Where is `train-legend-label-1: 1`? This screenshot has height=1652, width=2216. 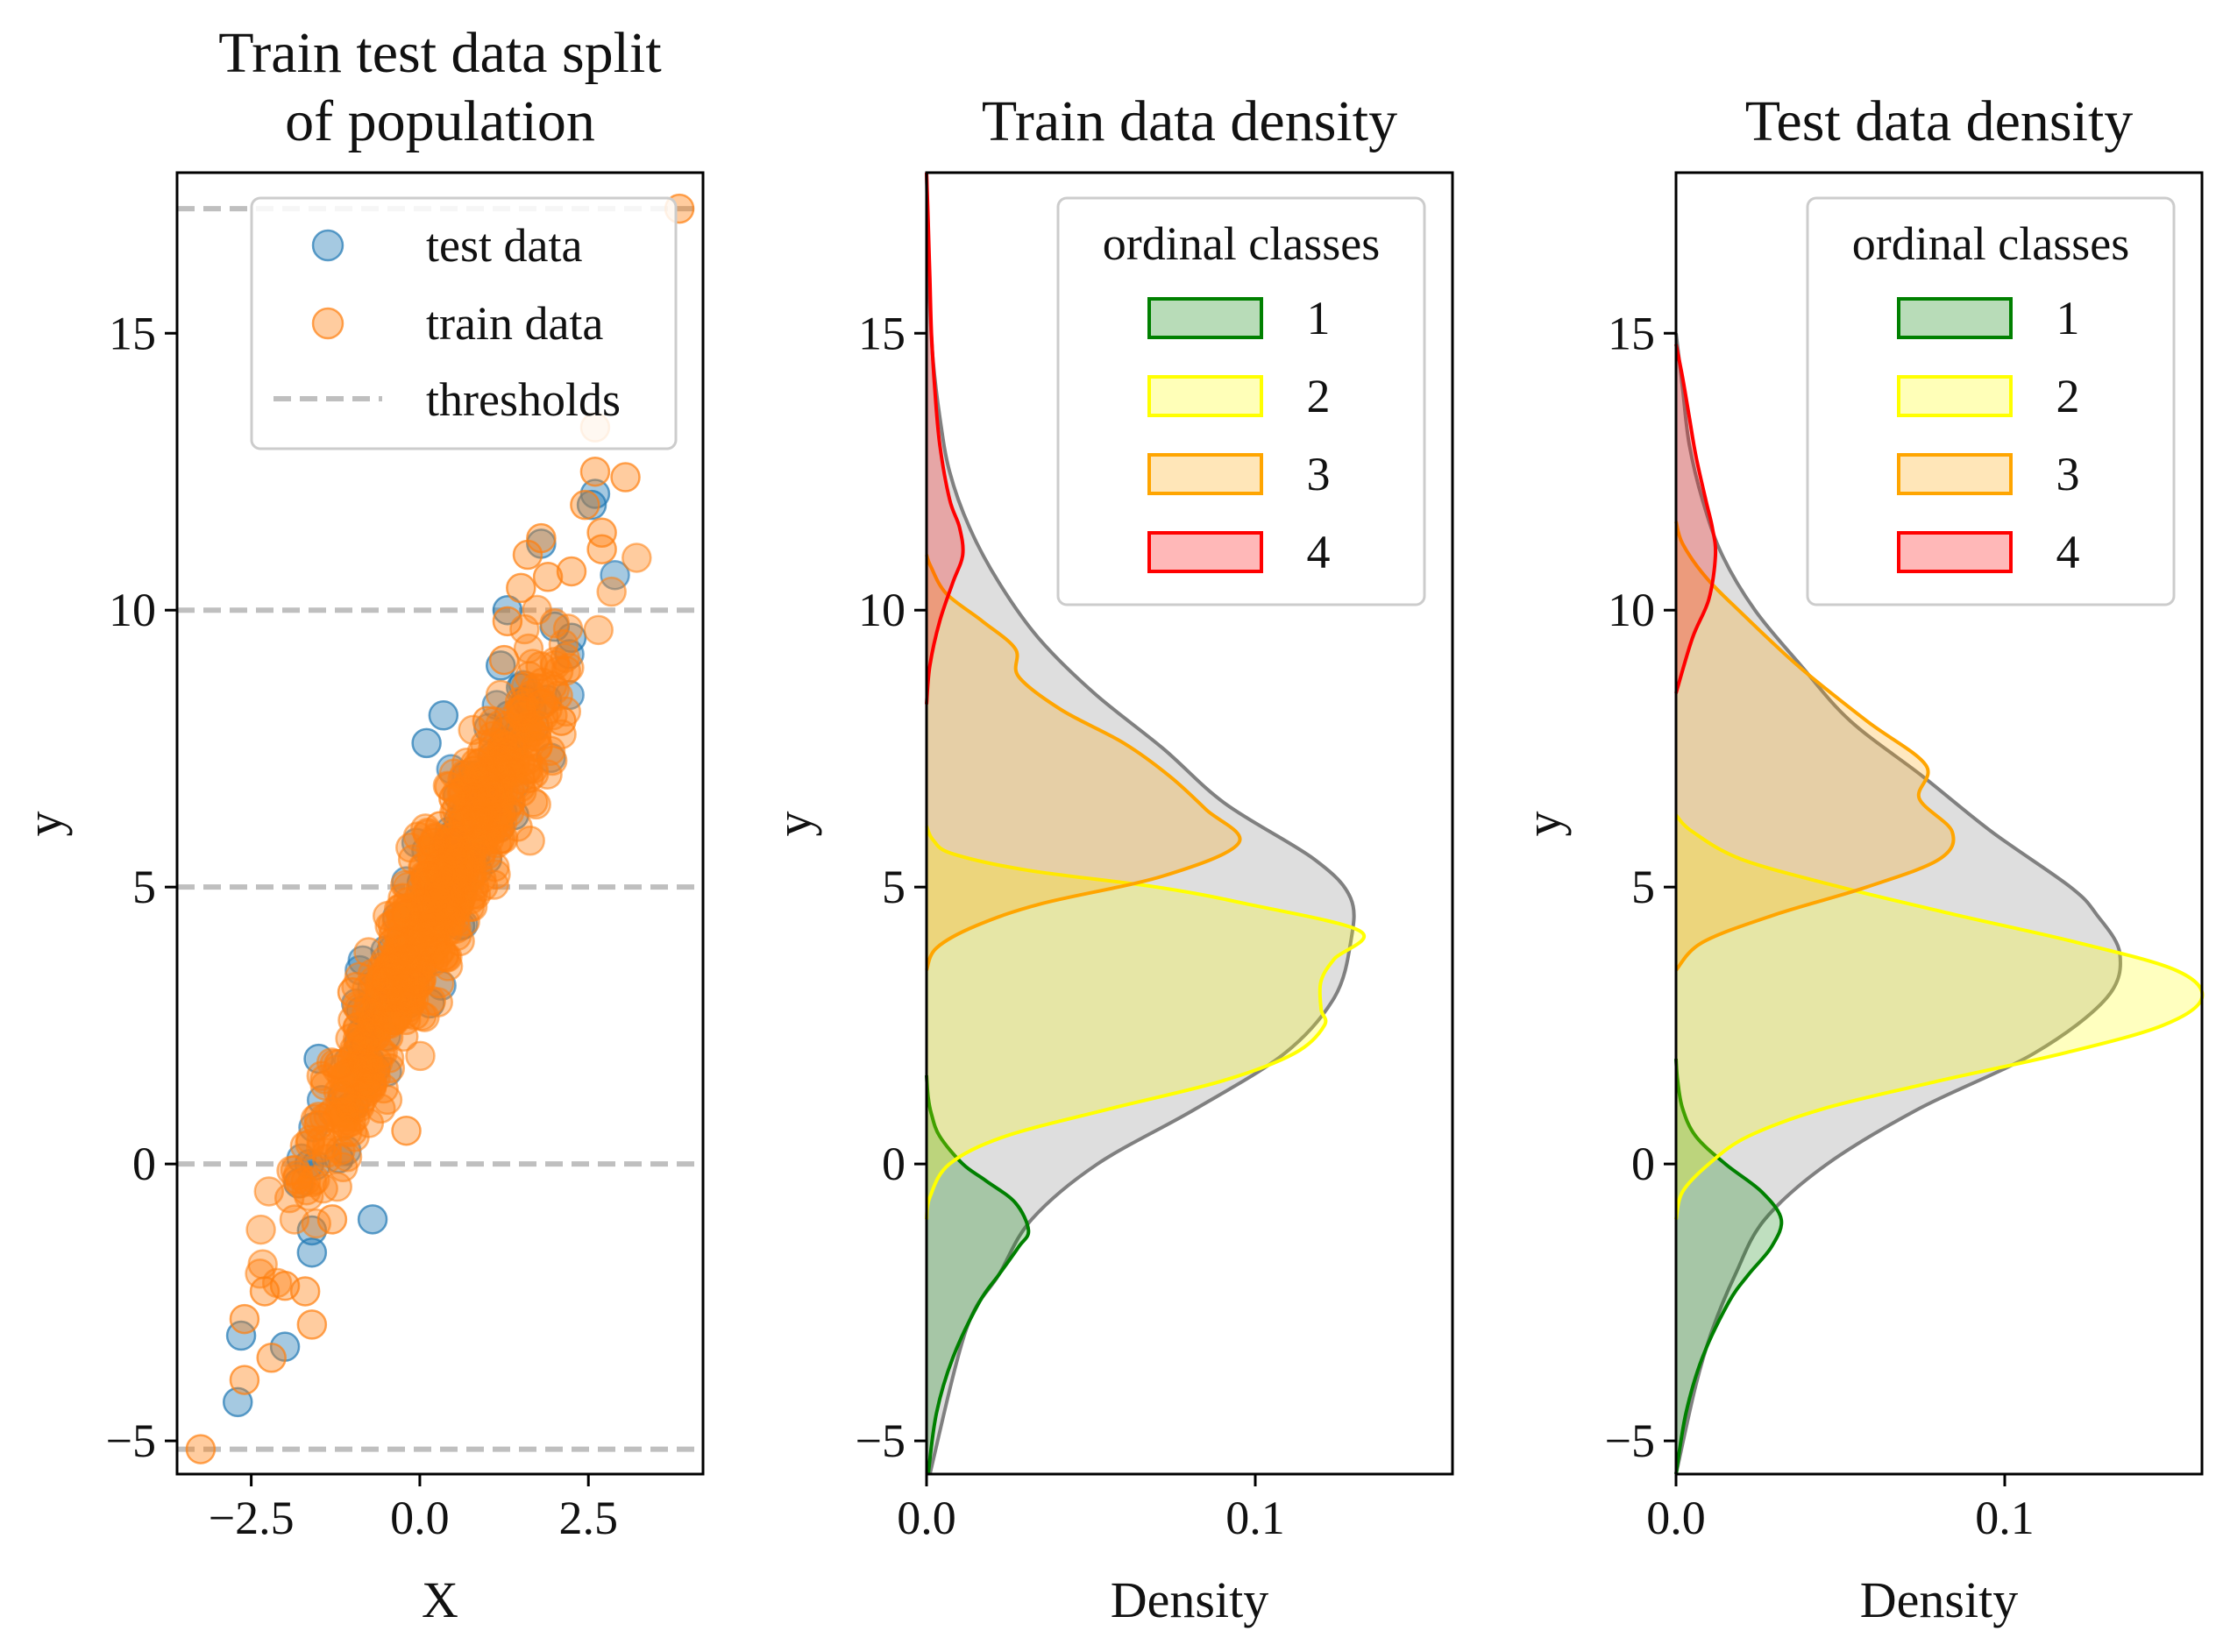 train-legend-label-1: 1 is located at coordinates (1319, 318).